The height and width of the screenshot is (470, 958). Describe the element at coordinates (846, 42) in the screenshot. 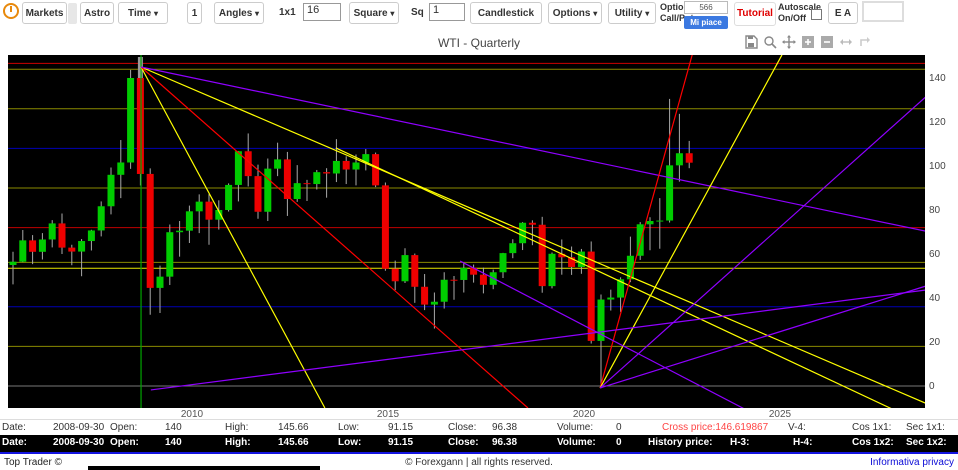

I see `autoscale-icon` at that location.